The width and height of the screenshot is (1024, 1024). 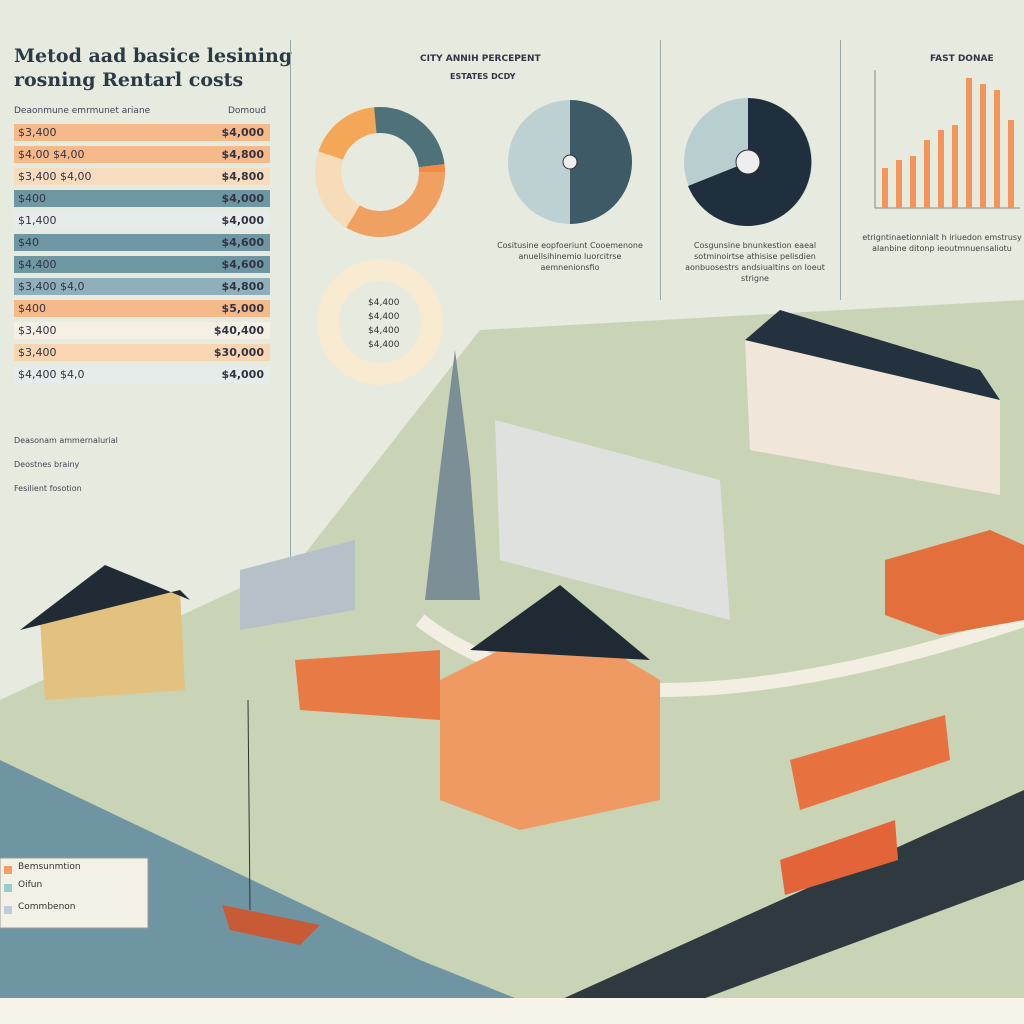 What do you see at coordinates (247, 111) in the screenshot?
I see `table-header: Domoud` at bounding box center [247, 111].